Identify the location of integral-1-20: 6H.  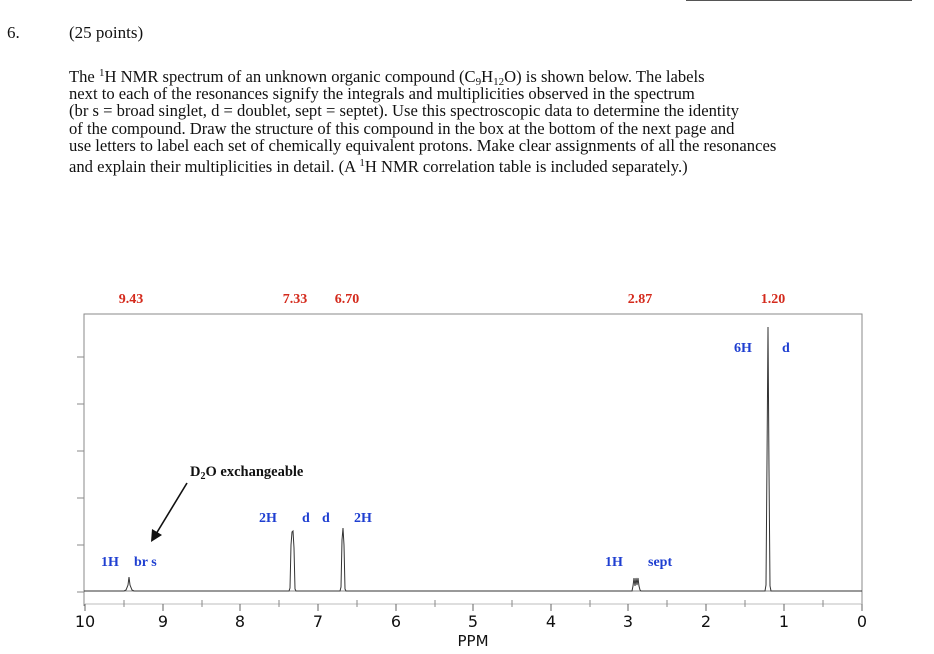
(743, 348).